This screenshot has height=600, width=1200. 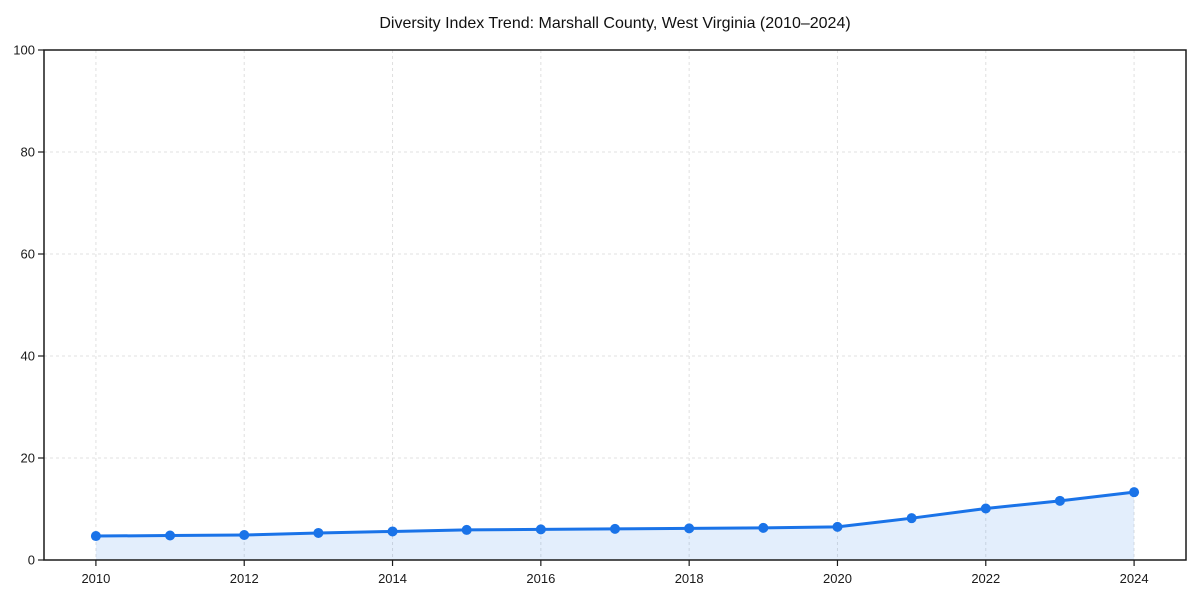 I want to click on x-tick-label: 2018, so click(x=689, y=578).